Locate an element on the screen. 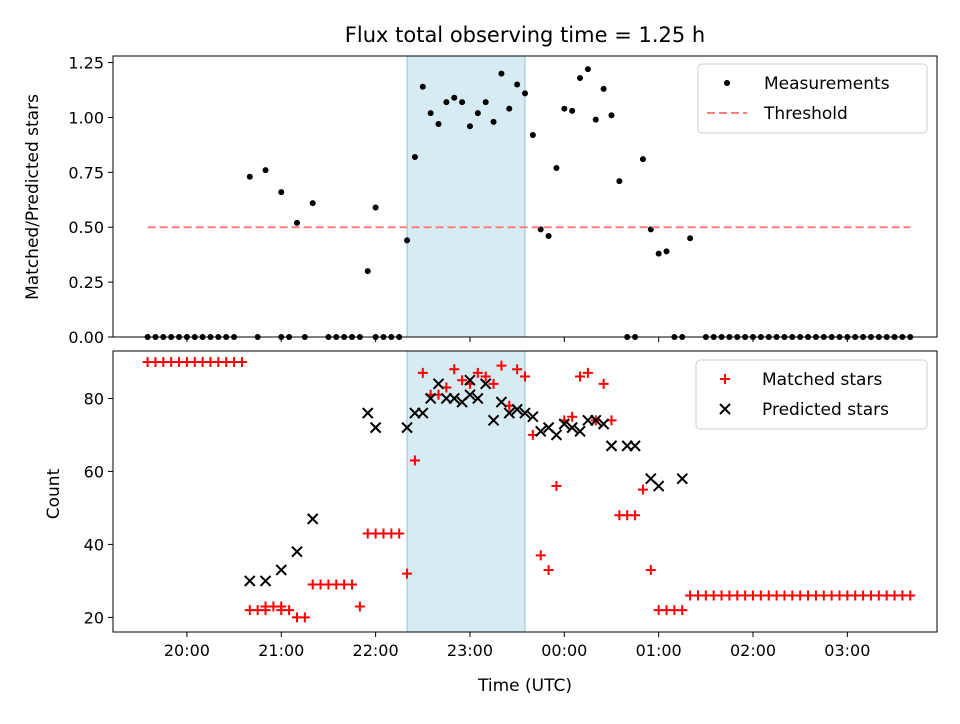  y-tick-label: 1.00 is located at coordinates (86, 117).